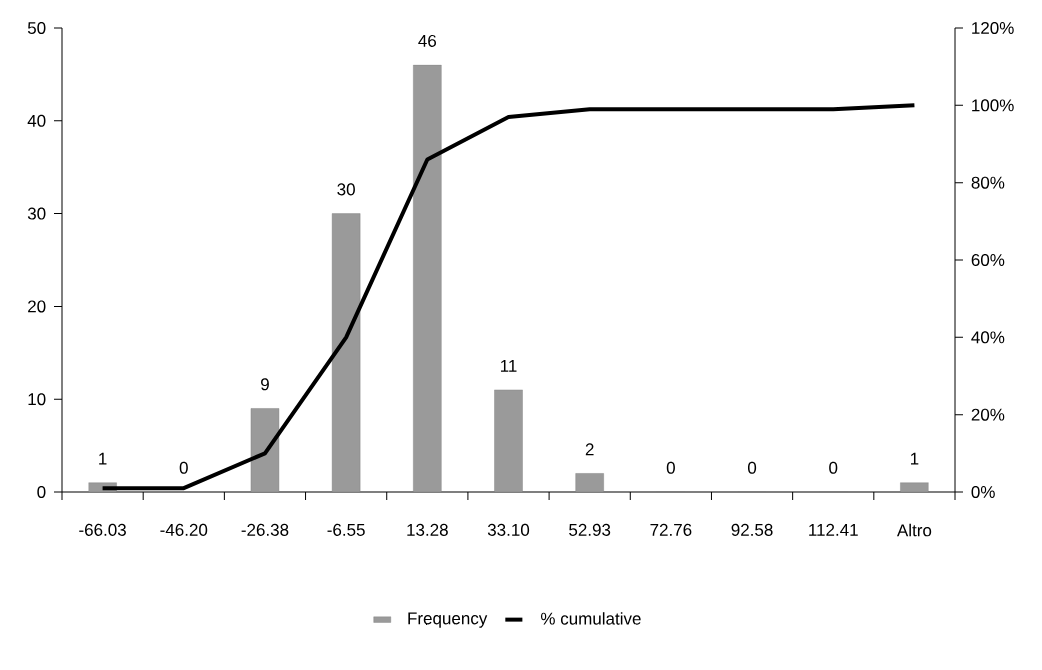  What do you see at coordinates (983, 492) in the screenshot?
I see `y2-tick-label: 0%` at bounding box center [983, 492].